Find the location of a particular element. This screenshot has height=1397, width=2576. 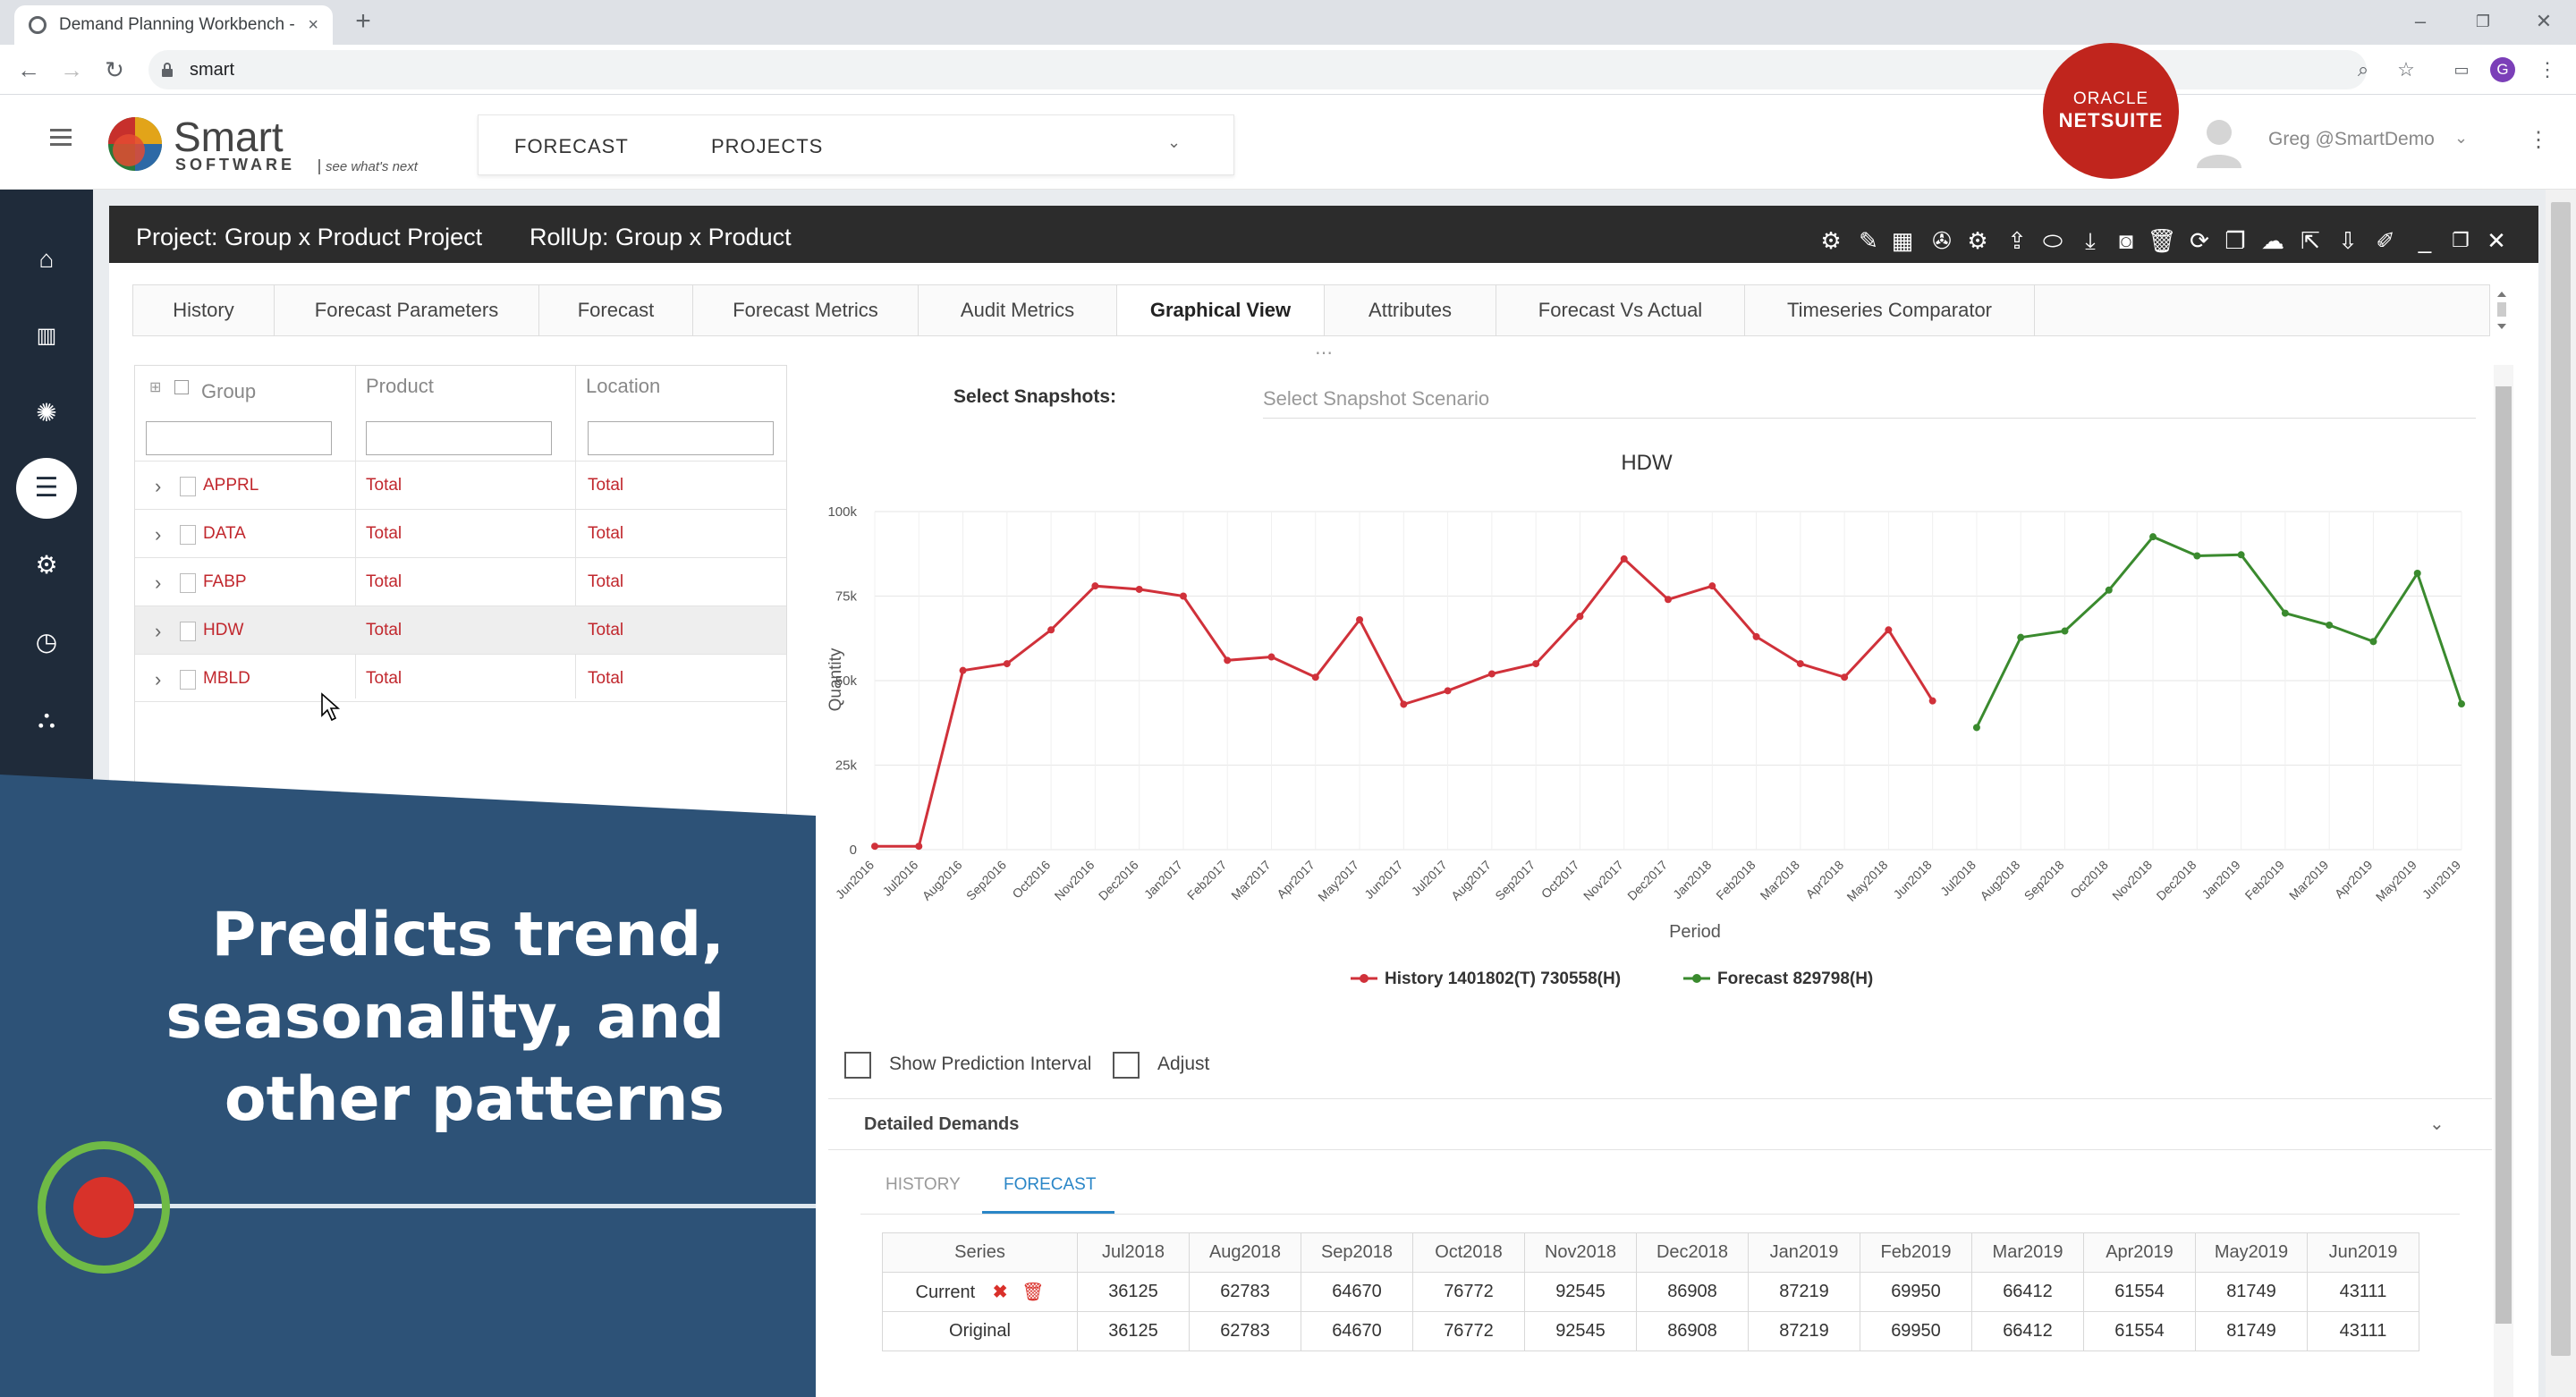

menu-projects: PROJECTS is located at coordinates (767, 146).